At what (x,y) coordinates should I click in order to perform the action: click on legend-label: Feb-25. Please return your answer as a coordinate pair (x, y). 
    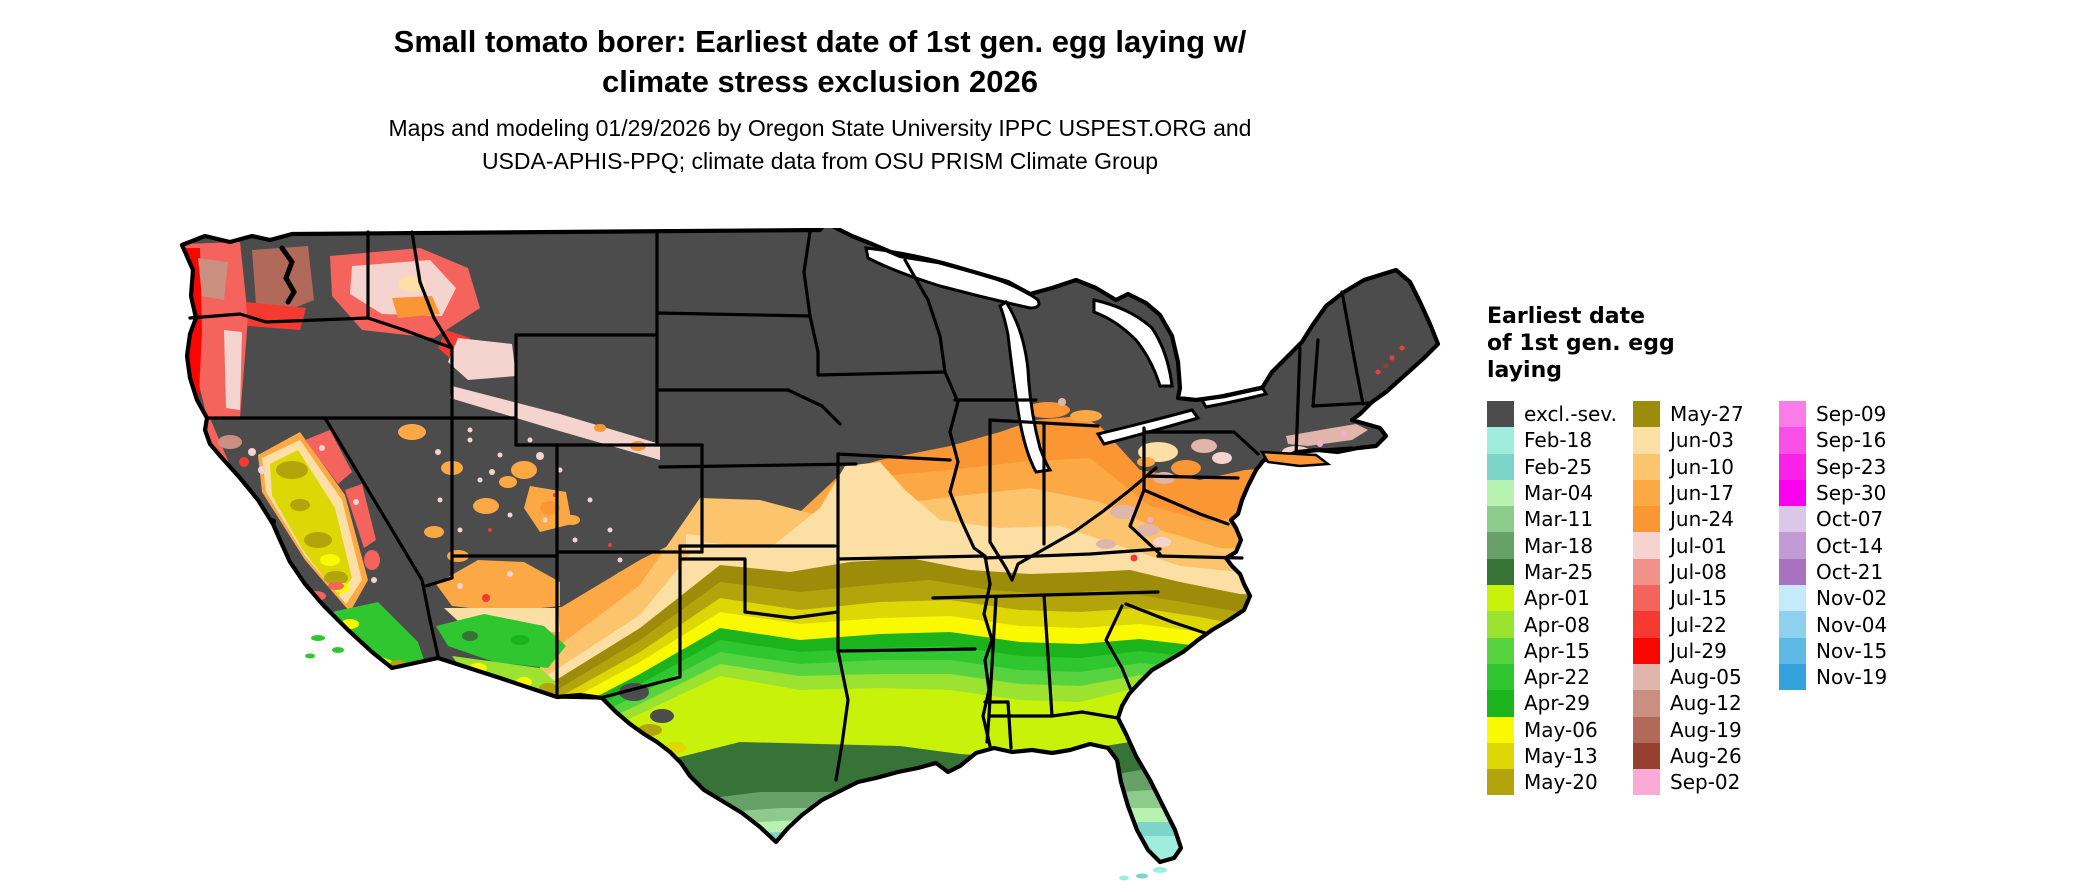
    Looking at the image, I should click on (1558, 466).